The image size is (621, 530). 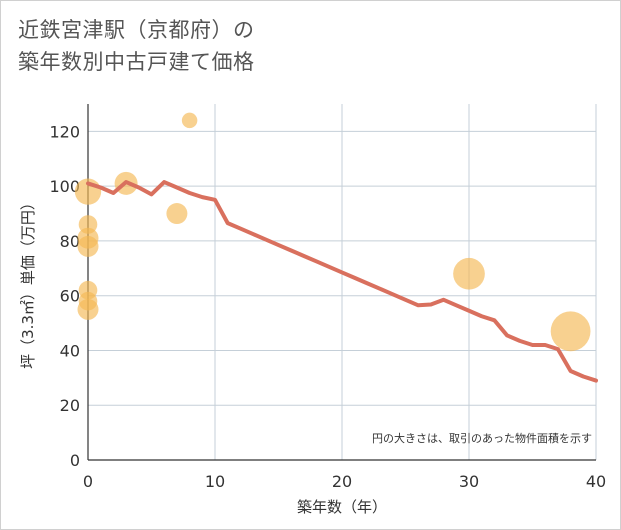 What do you see at coordinates (136, 30) in the screenshot?
I see `chart-title-line-1: 近鉄宮津駅（京都府）の` at bounding box center [136, 30].